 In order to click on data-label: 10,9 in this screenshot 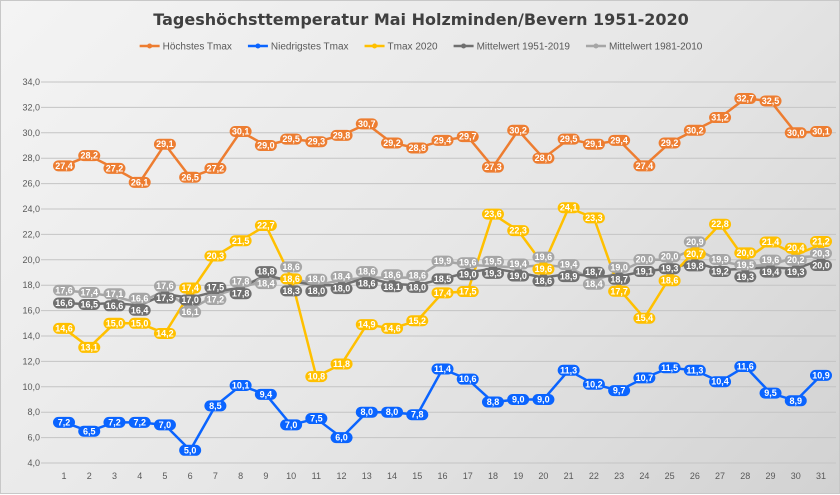, I will do `click(821, 375)`.